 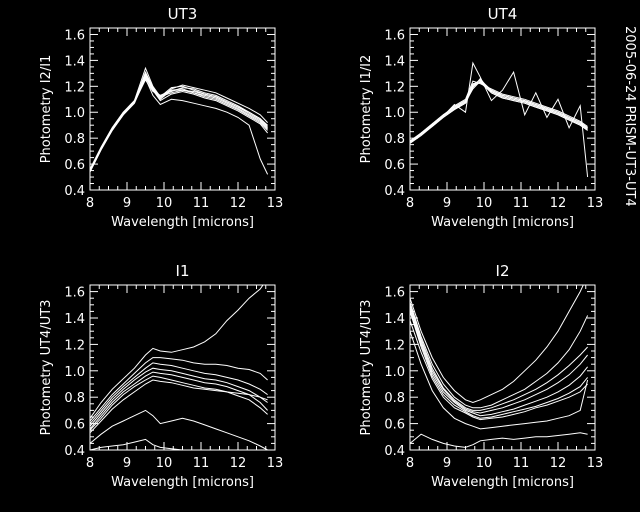 I want to click on y-axis-label: Photometry I2/I1, so click(x=46, y=109).